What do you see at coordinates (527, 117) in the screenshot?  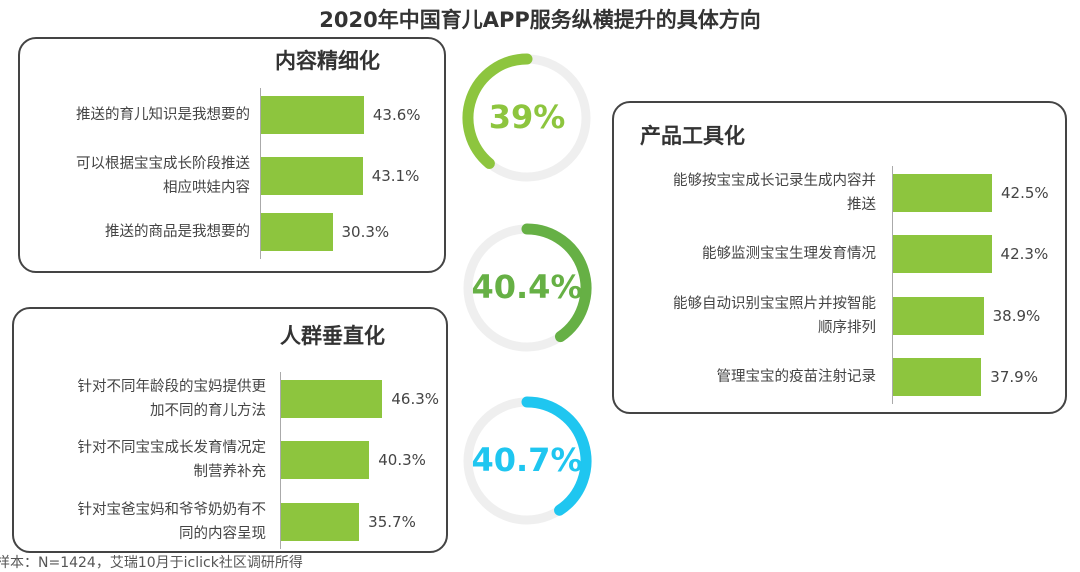 I see `ring-value-label: 39%` at bounding box center [527, 117].